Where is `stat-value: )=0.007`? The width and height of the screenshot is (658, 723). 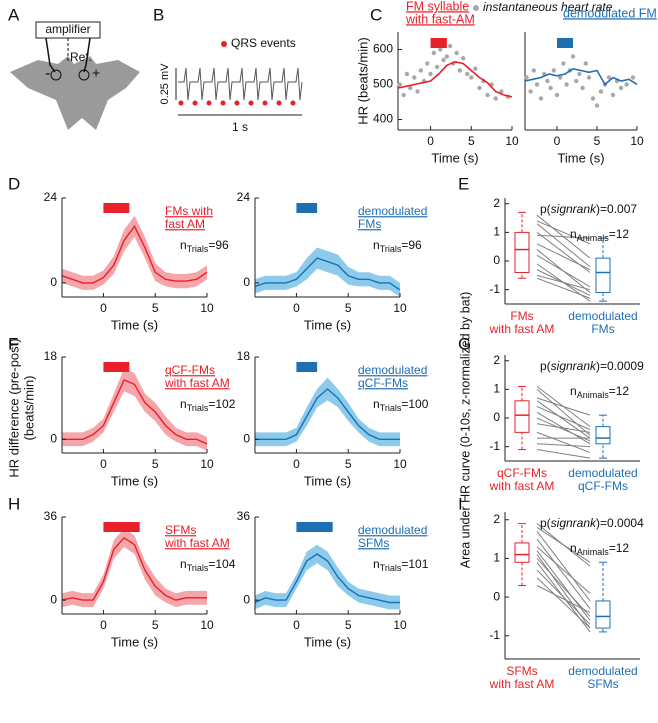 stat-value: )=0.007 is located at coordinates (616, 209).